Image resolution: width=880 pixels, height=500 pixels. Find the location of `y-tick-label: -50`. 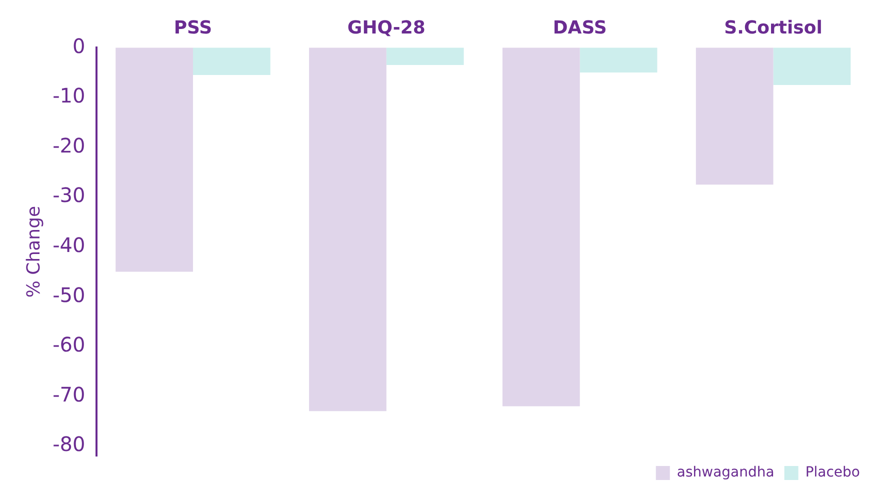

y-tick-label: -50 is located at coordinates (69, 294).